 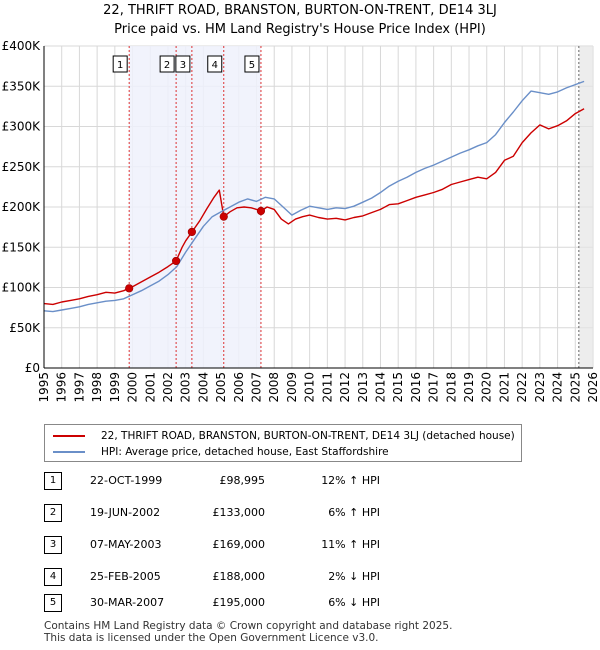 What do you see at coordinates (434, 387) in the screenshot?
I see `x-tick-label: 2017` at bounding box center [434, 387].